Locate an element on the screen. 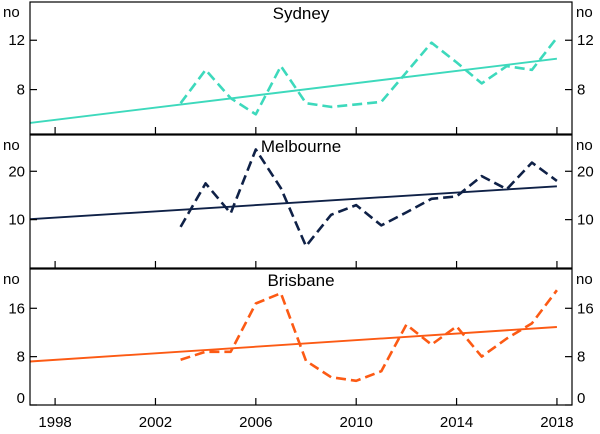 This screenshot has height=434, width=600. trend-line-brisbane is located at coordinates (293, 344).